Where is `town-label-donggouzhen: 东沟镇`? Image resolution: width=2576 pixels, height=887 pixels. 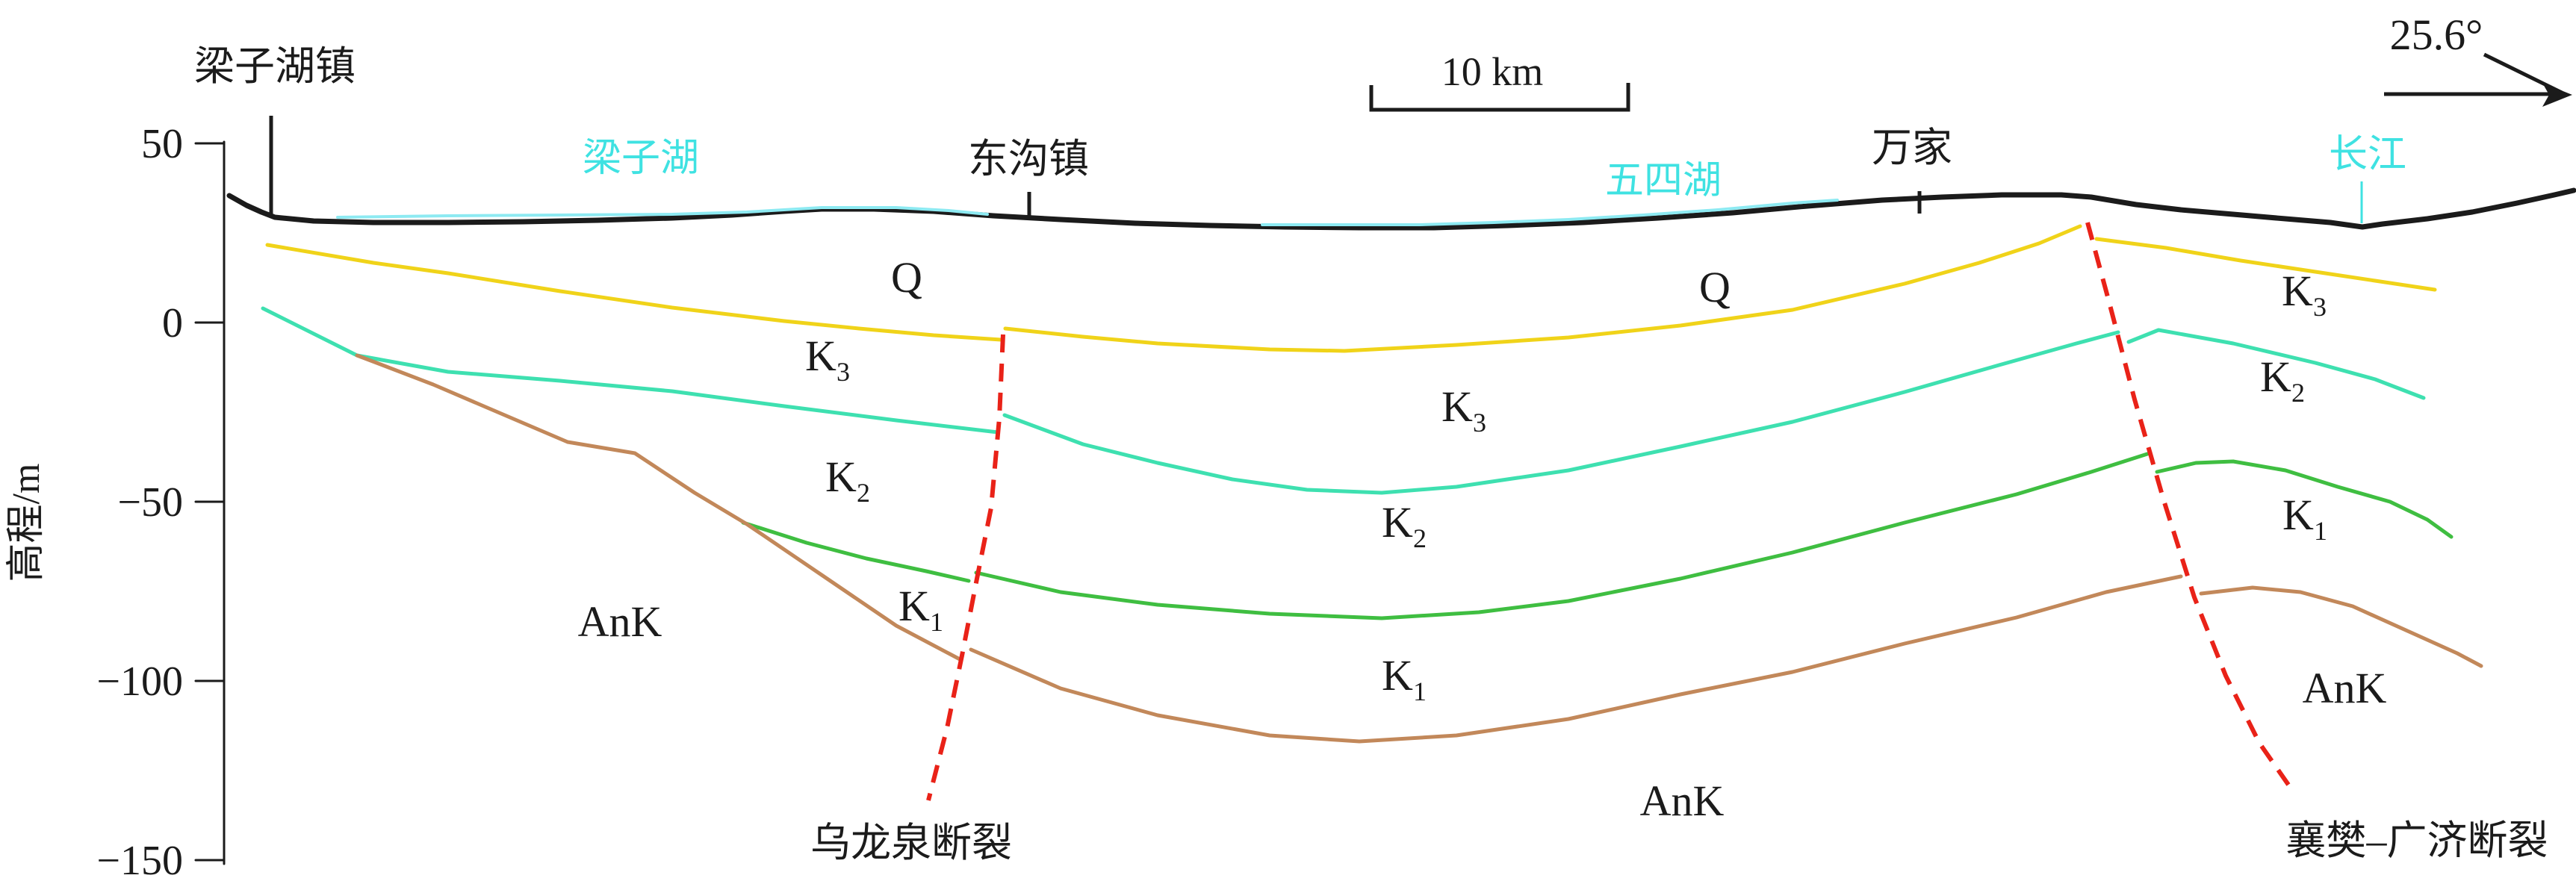
town-label-donggouzhen: 东沟镇 is located at coordinates (1029, 159).